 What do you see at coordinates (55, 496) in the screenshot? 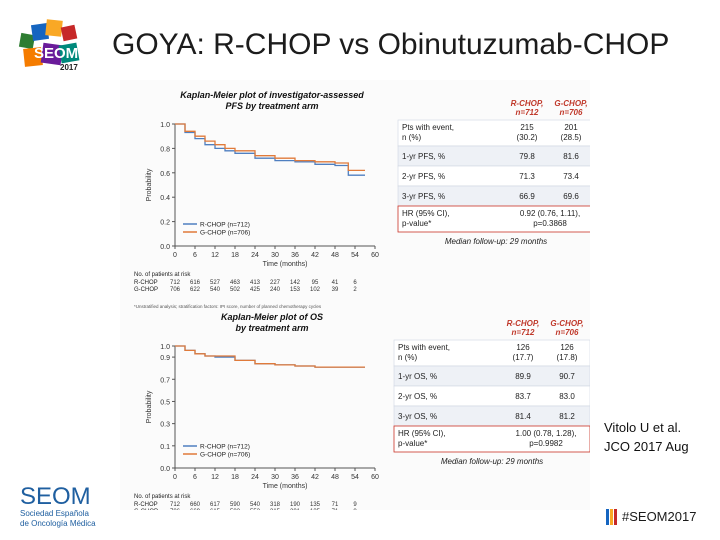
I see `svg-text: SEOM` at bounding box center [55, 496].